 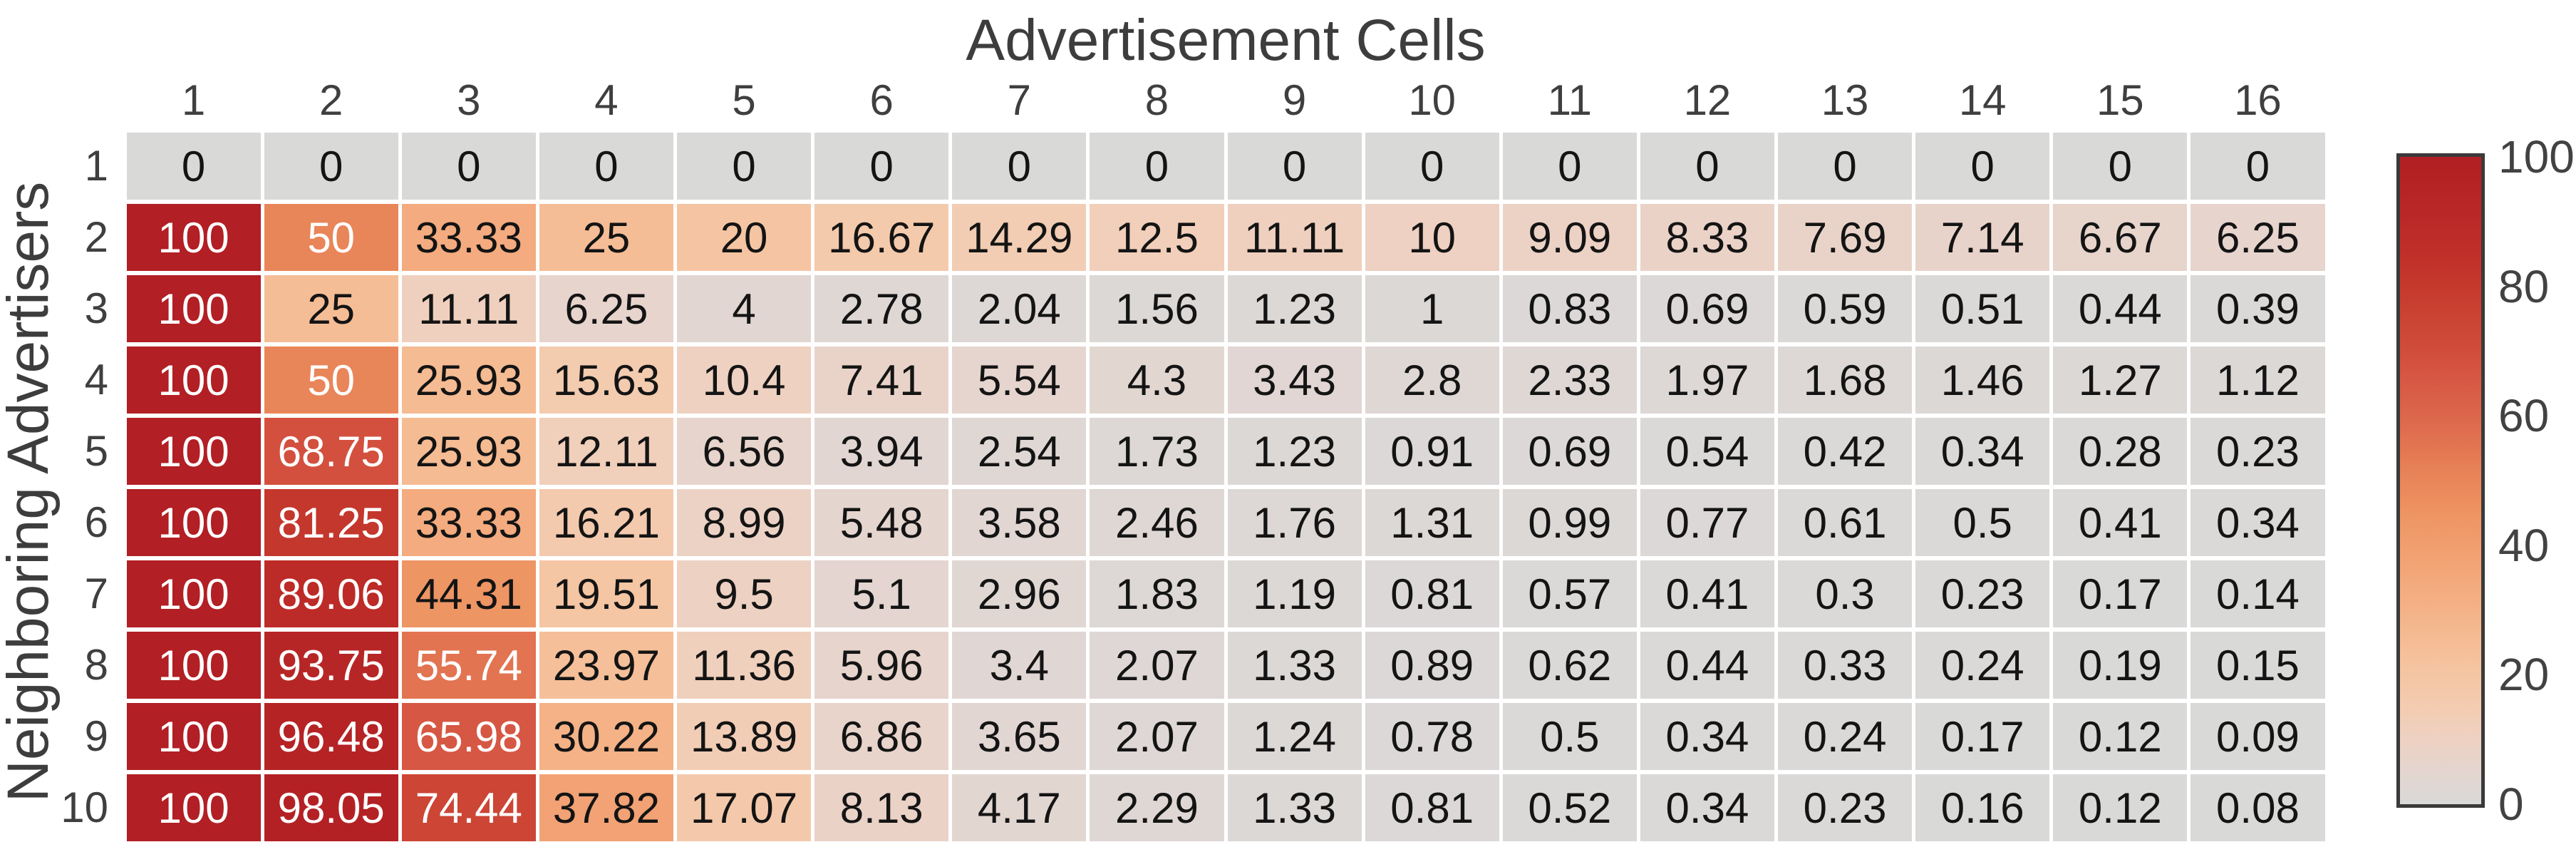 What do you see at coordinates (2524, 545) in the screenshot?
I see `colorbar-tick-label: 40` at bounding box center [2524, 545].